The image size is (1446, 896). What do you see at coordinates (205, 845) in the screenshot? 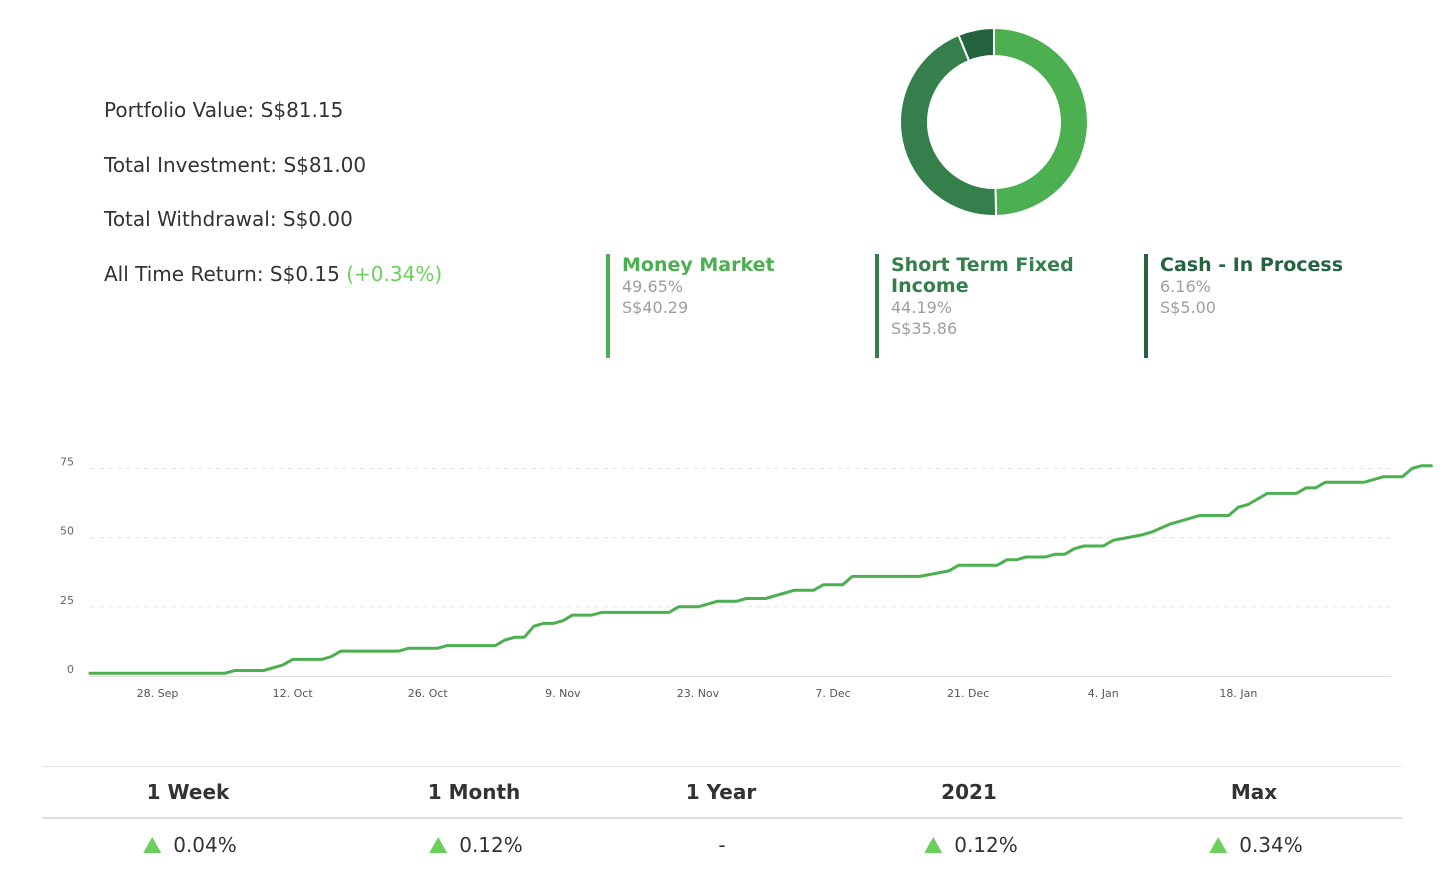
I see `period-return-value: 0.04%` at bounding box center [205, 845].